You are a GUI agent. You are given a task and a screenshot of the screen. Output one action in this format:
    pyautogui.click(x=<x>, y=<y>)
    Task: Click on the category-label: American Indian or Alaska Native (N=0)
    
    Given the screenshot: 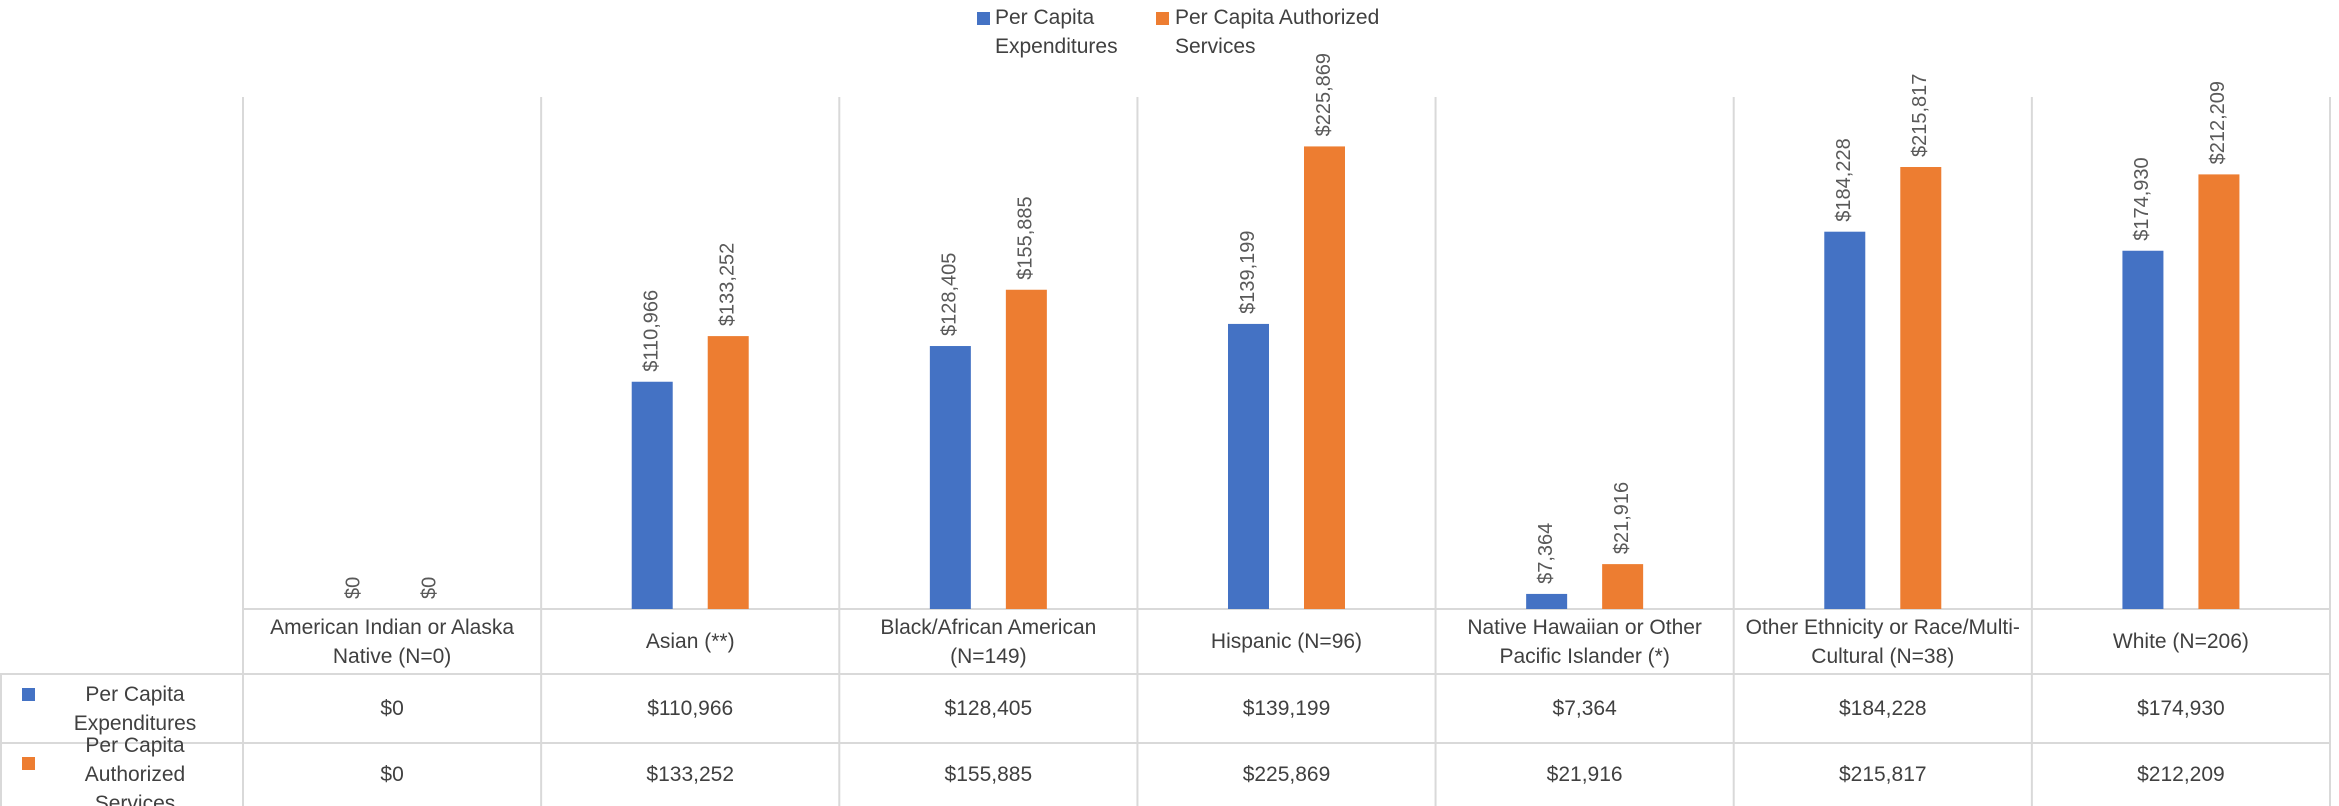 What is the action you would take?
    pyautogui.click(x=392, y=641)
    